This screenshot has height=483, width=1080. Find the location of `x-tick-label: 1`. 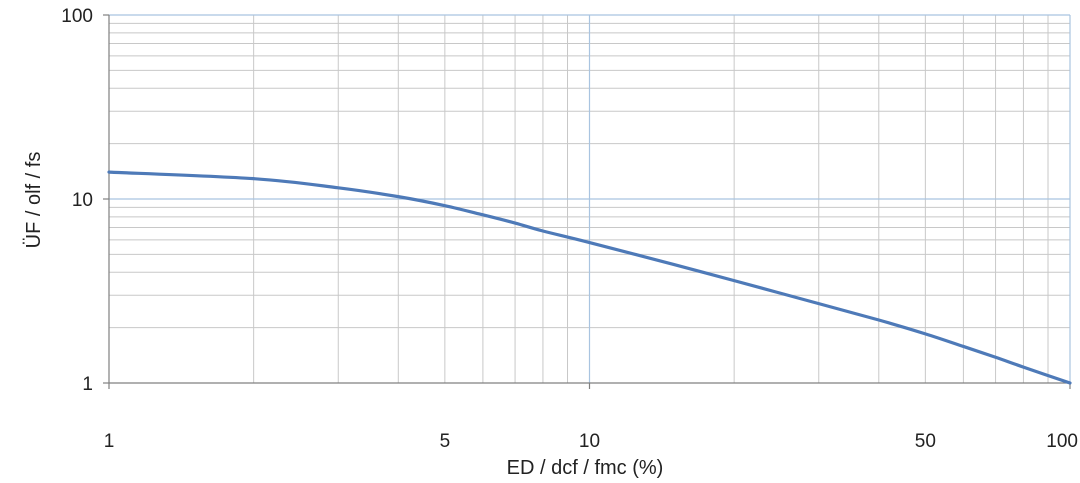

x-tick-label: 1 is located at coordinates (109, 441).